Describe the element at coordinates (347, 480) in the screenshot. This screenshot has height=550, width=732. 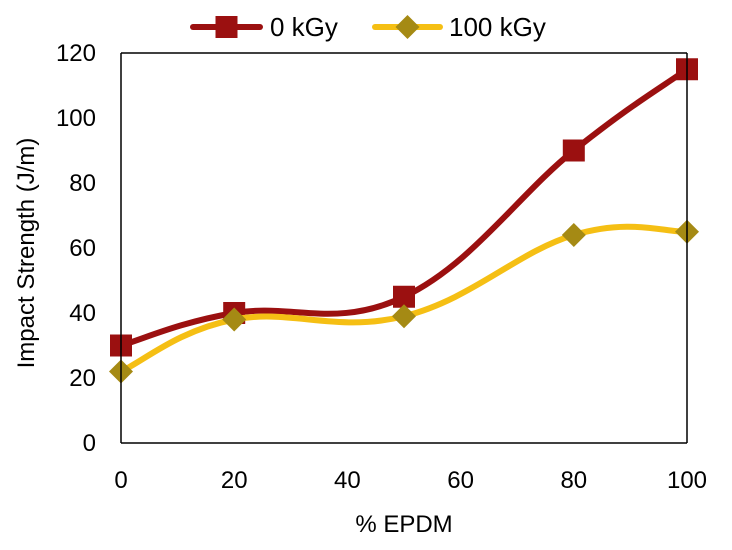
I see `x-tick-label: 40` at that location.